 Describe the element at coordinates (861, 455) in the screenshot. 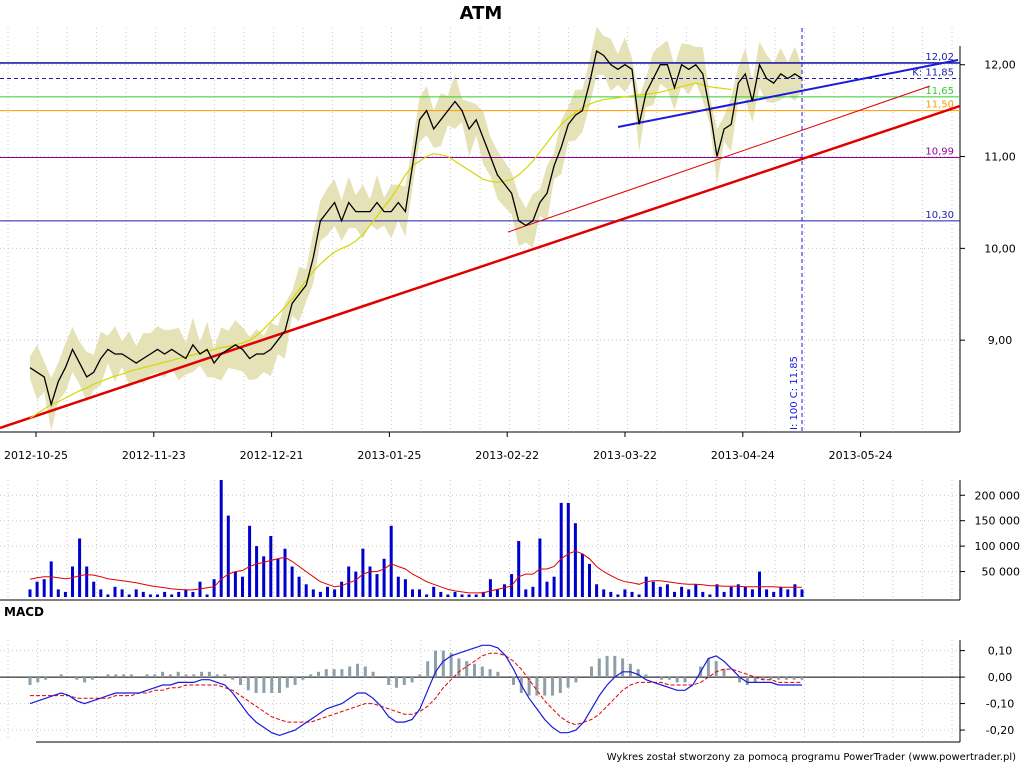

I see `x-tick-label: 2013-05-24` at that location.